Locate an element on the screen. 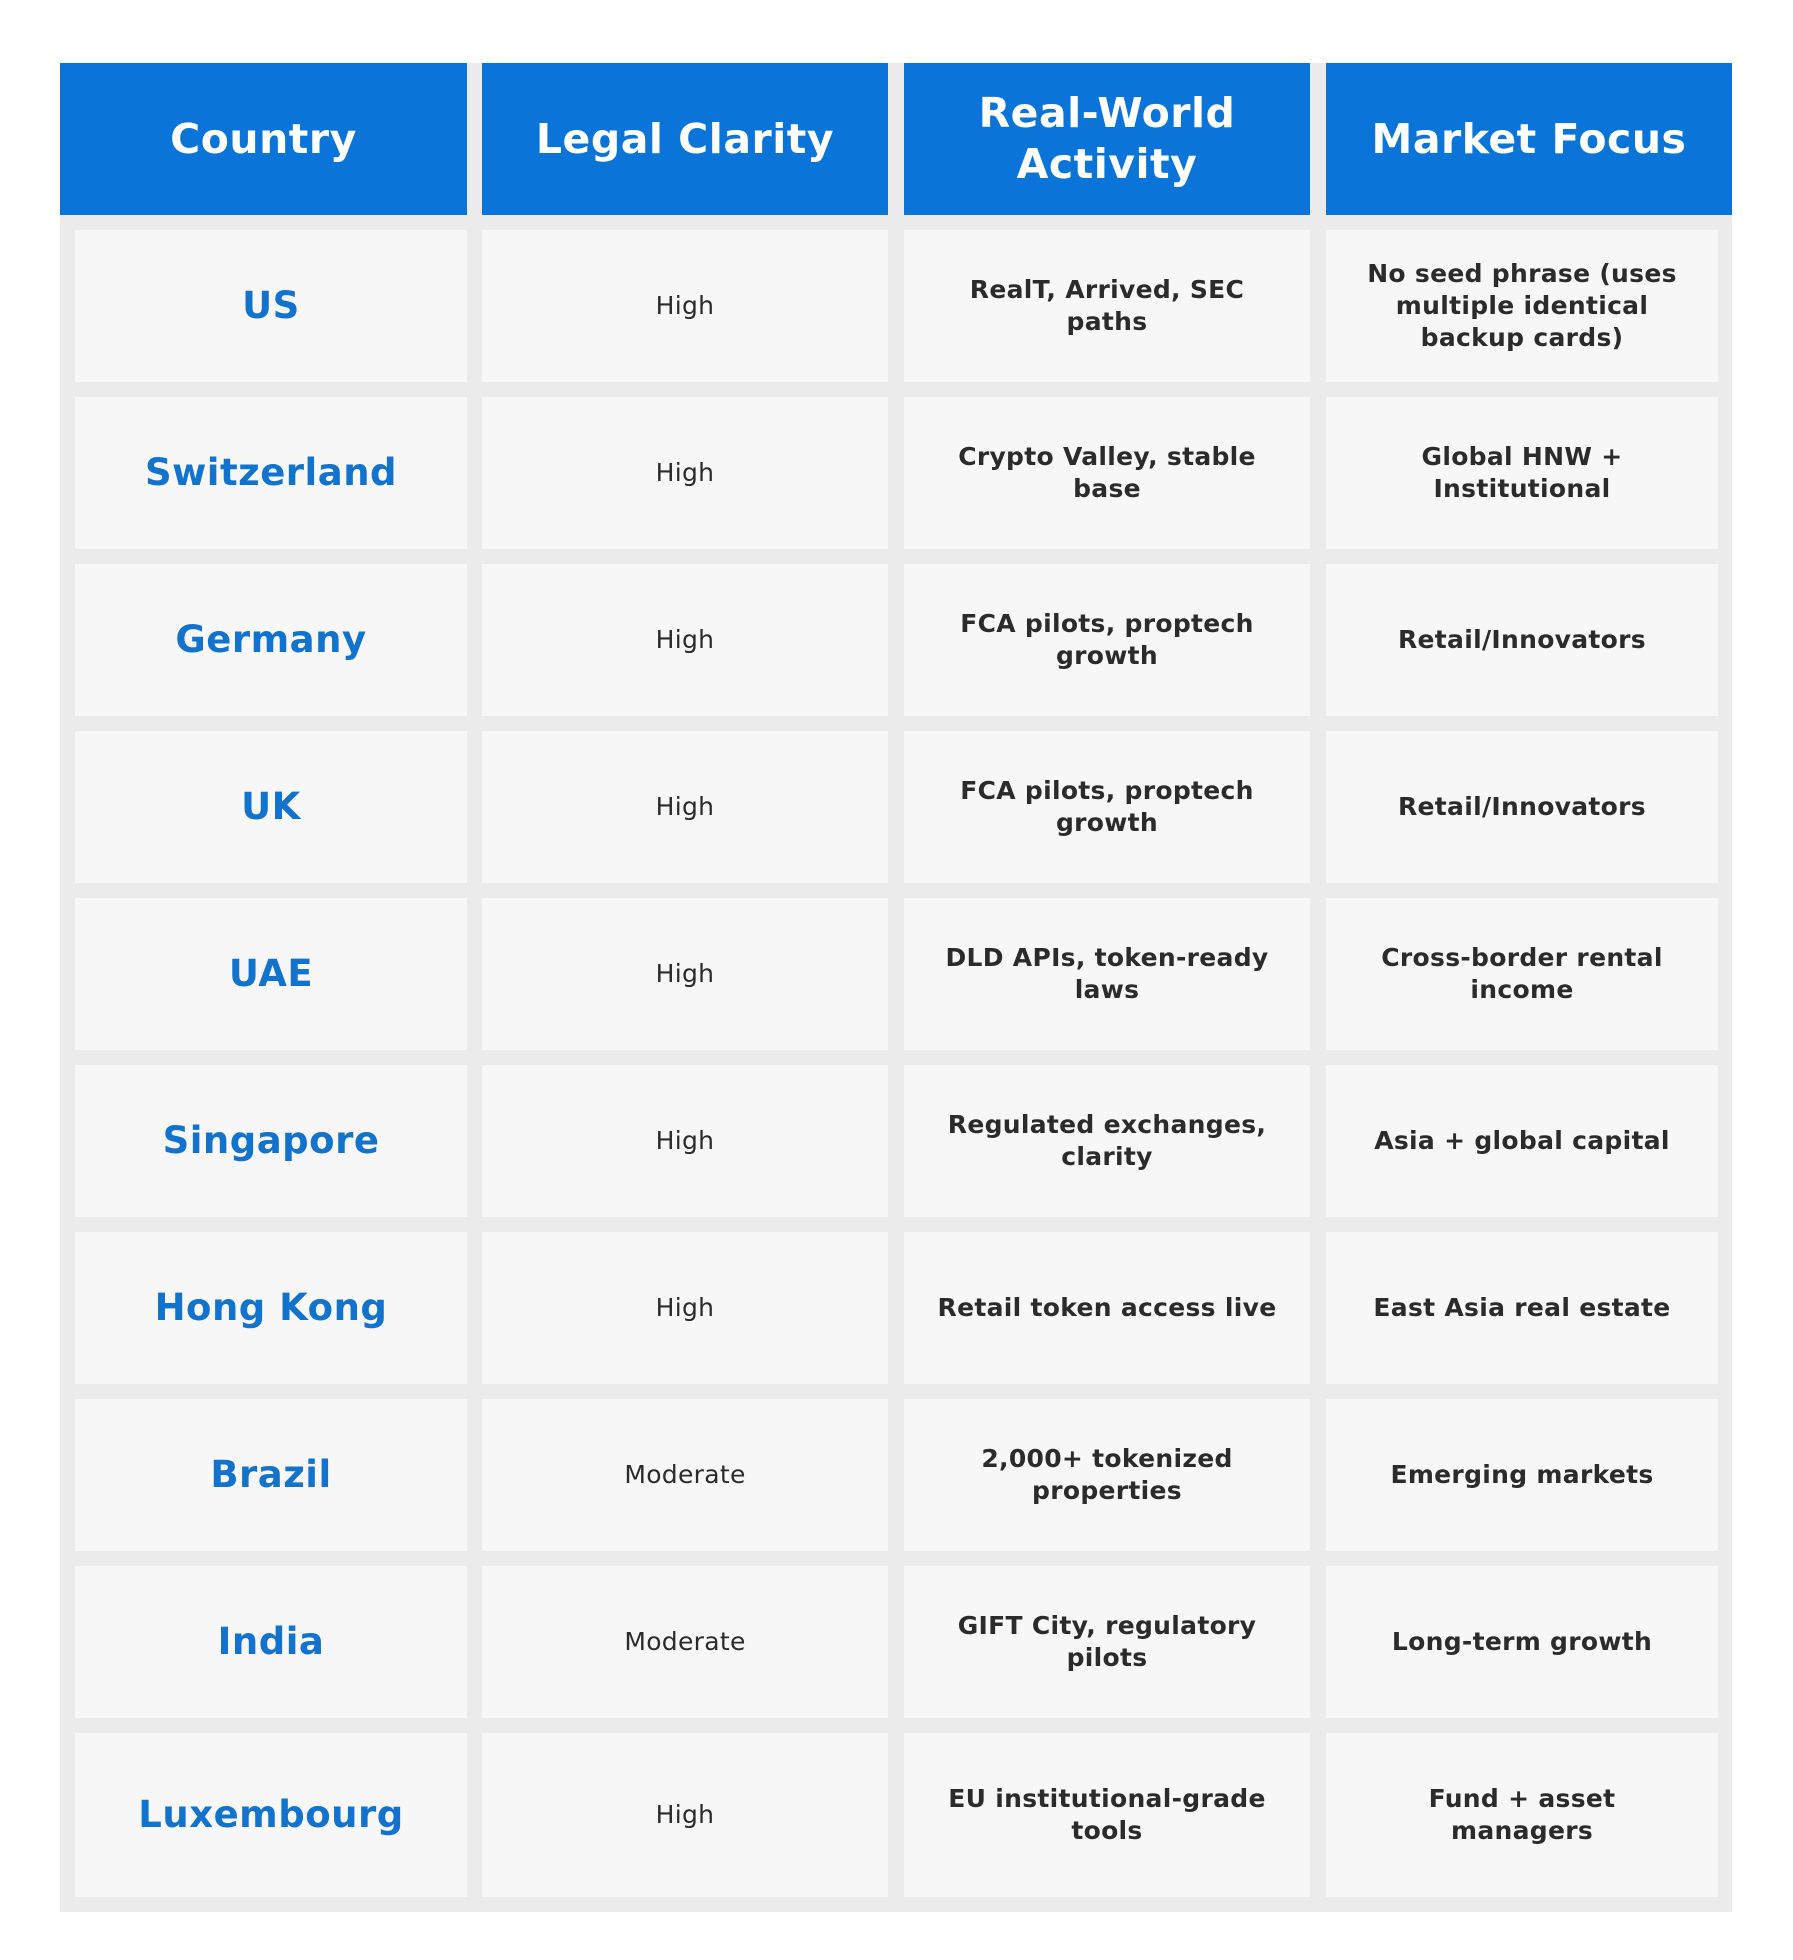 The image size is (1793, 1960). activity-cell: GIFT City, regulatory pilots is located at coordinates (1107, 1642).